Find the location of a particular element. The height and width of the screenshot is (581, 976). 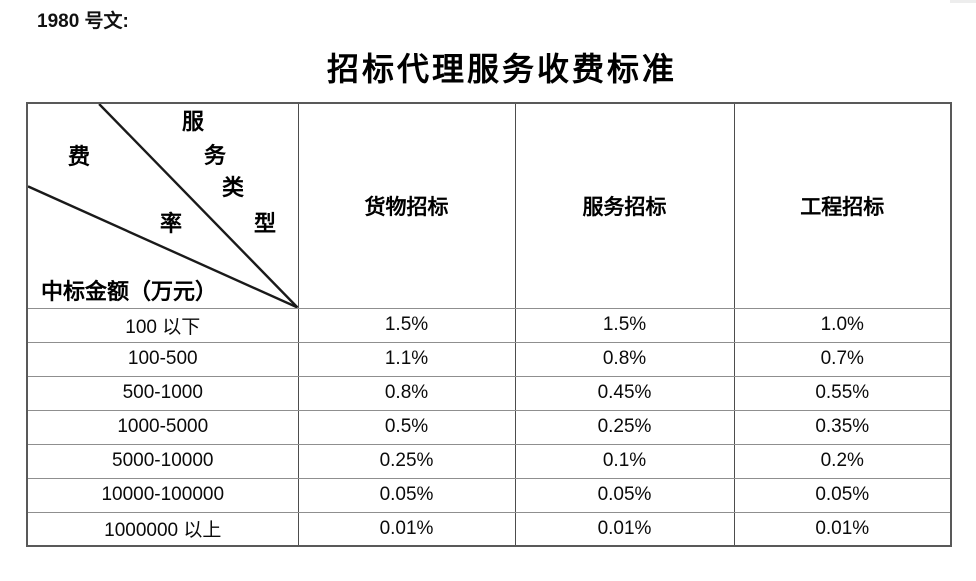

goods-rate-cell: 0.05% is located at coordinates (406, 495).